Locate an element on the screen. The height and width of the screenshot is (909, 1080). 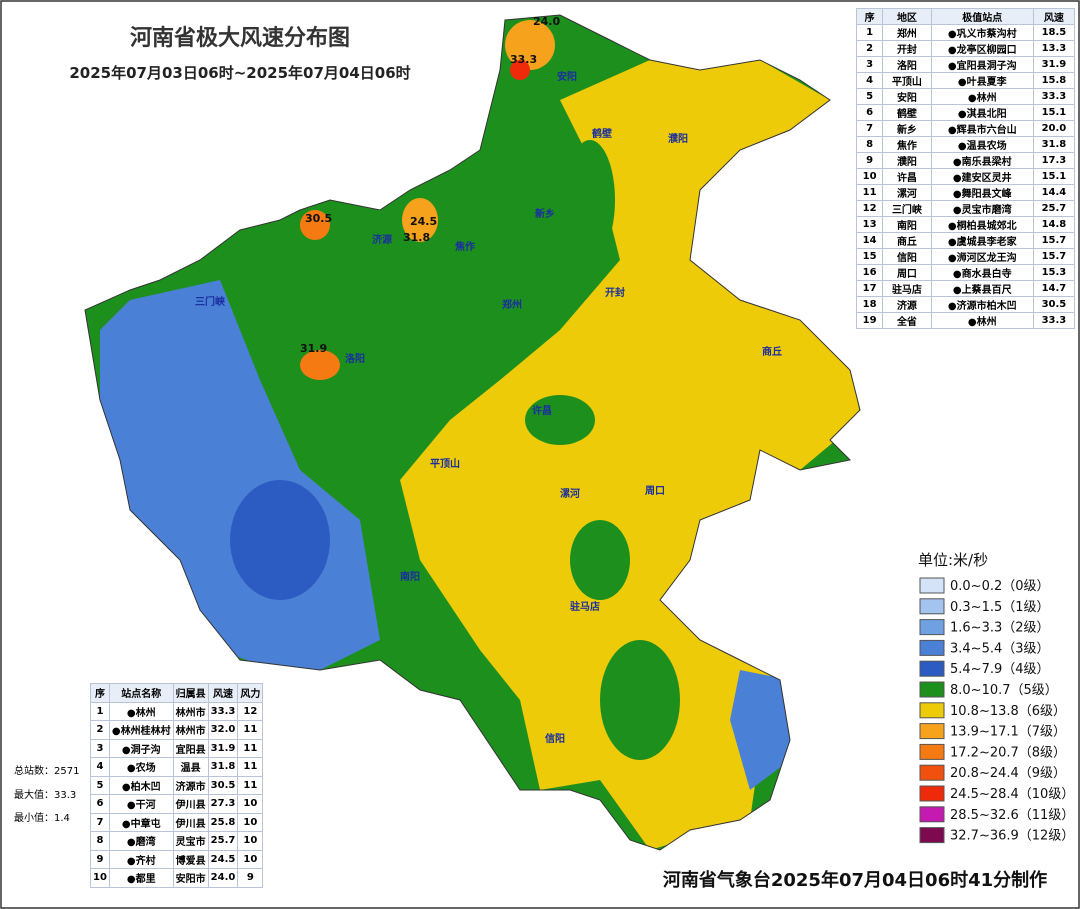
table-cell: ●林州桂林村 is located at coordinates (141, 730).